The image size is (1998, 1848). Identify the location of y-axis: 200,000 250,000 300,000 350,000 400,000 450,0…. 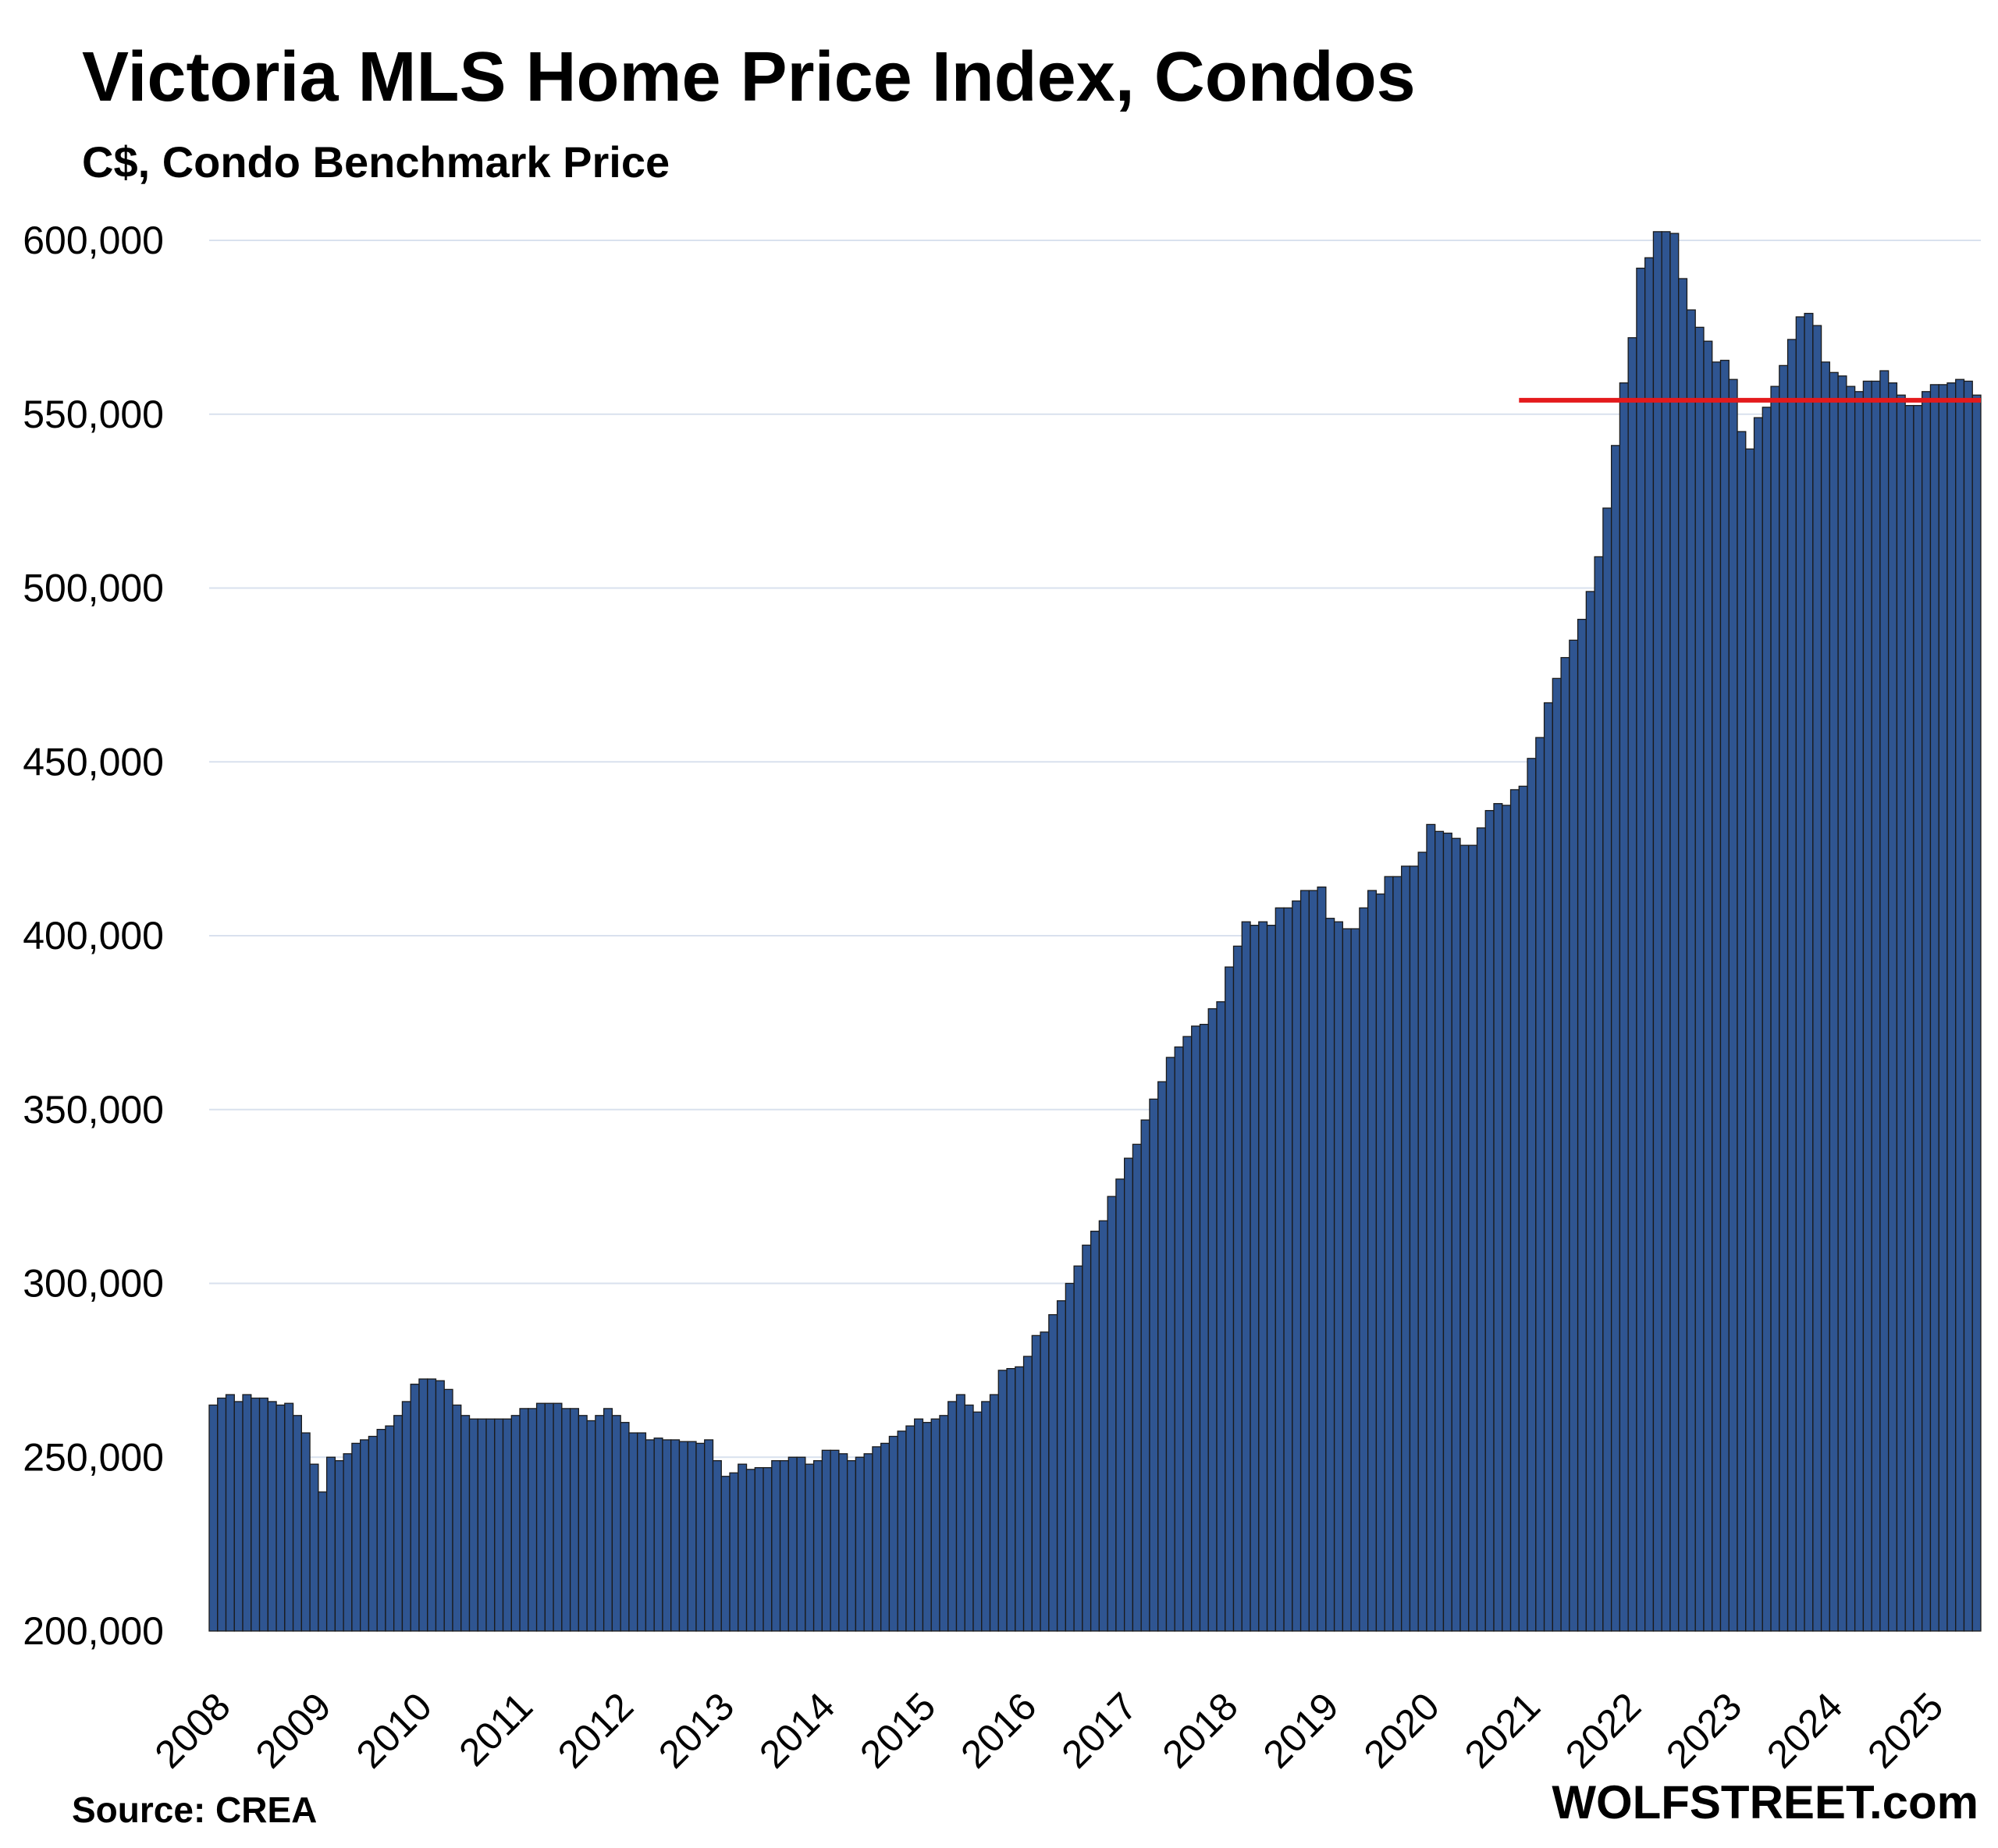
(93, 936).